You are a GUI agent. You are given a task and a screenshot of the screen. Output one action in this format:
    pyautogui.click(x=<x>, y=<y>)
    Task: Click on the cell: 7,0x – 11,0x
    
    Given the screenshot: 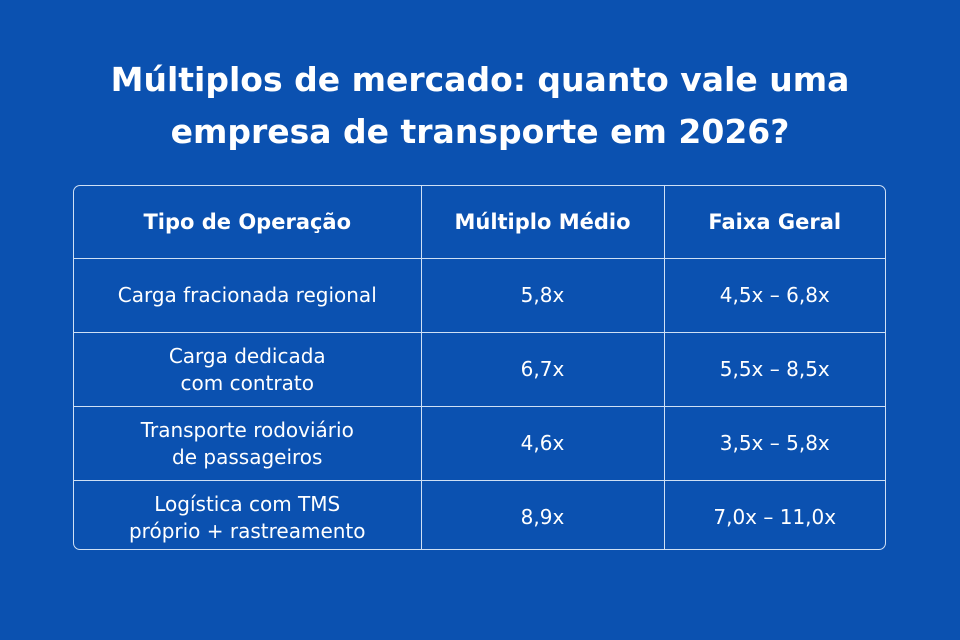 What is the action you would take?
    pyautogui.click(x=774, y=514)
    